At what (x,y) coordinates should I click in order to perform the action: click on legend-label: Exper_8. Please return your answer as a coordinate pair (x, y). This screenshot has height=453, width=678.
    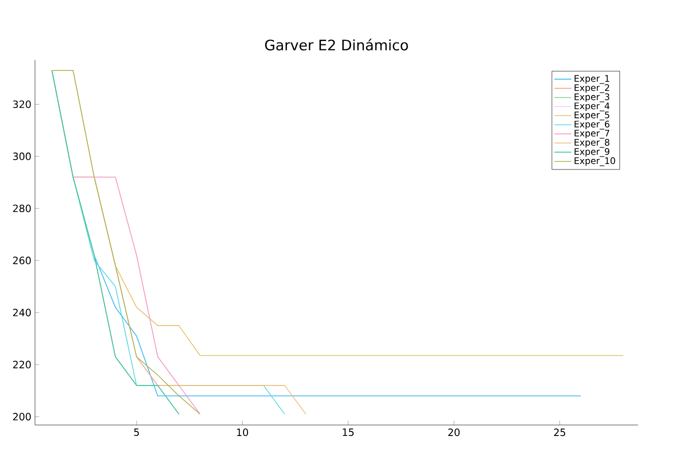
    Looking at the image, I should click on (592, 143).